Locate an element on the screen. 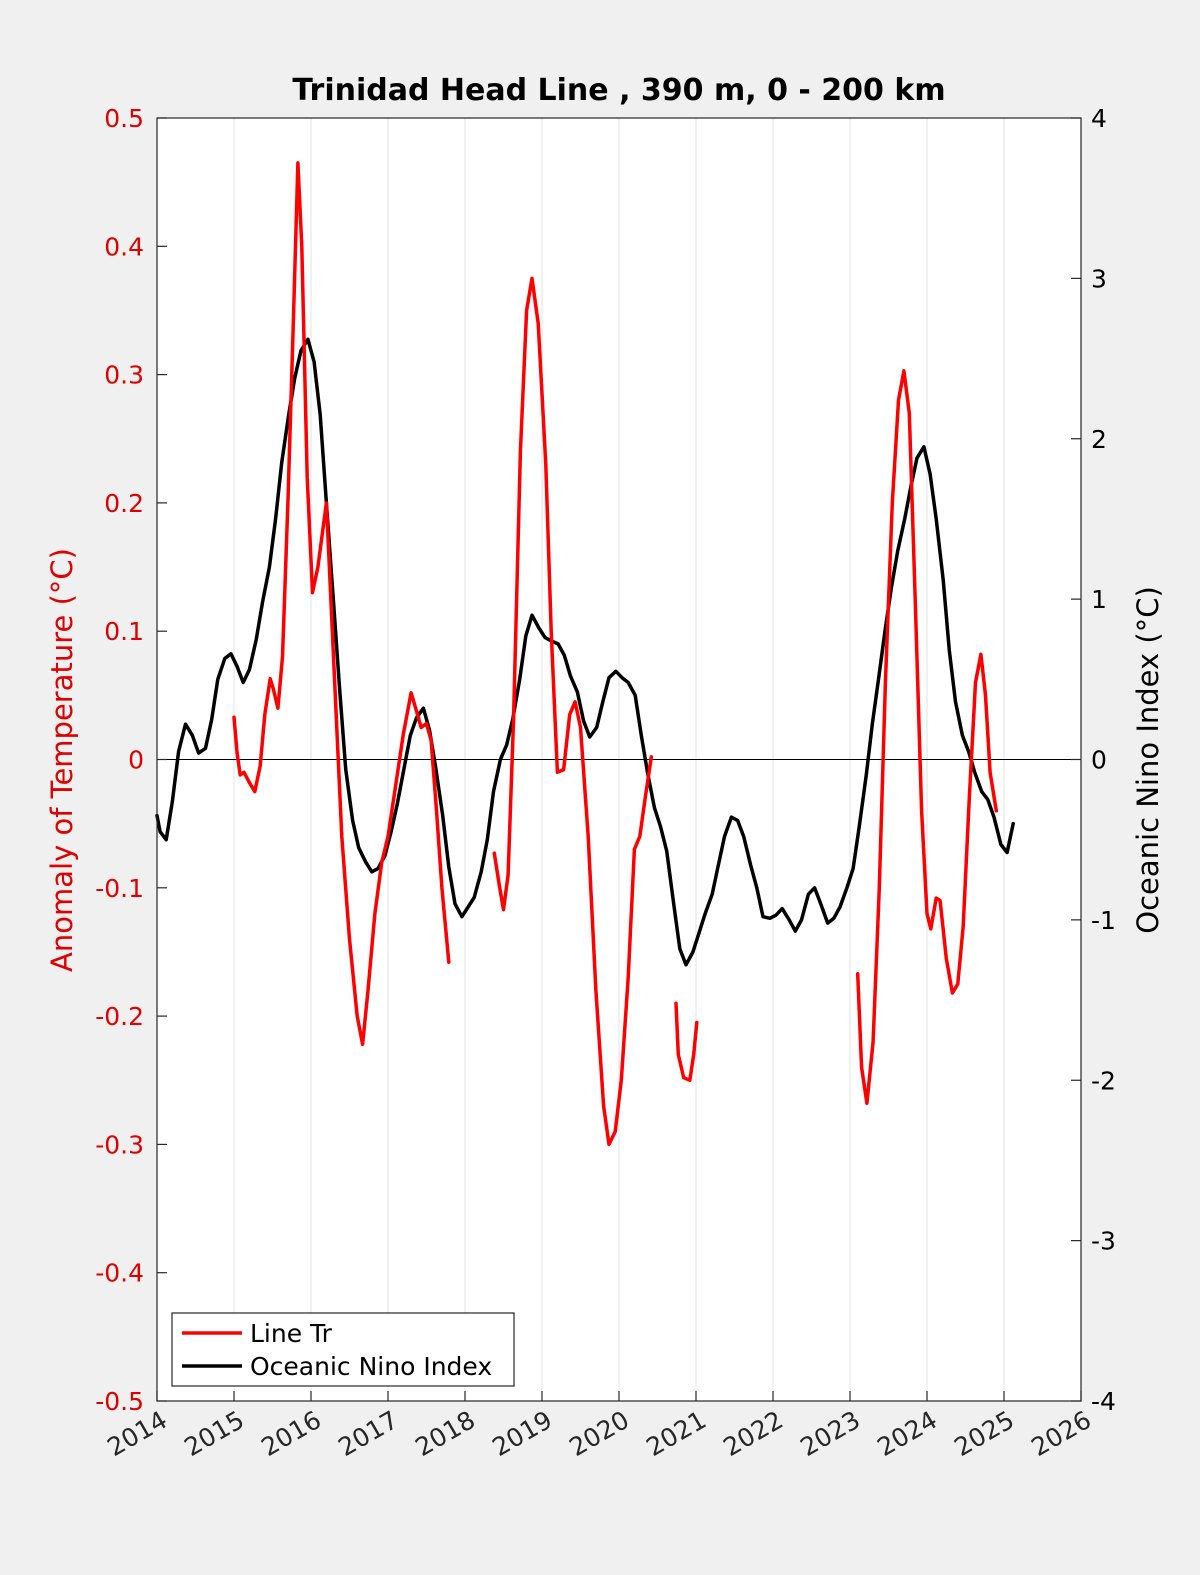 Image resolution: width=1200 pixels, height=1575 pixels. x-tick-label: 2024 is located at coordinates (907, 1433).